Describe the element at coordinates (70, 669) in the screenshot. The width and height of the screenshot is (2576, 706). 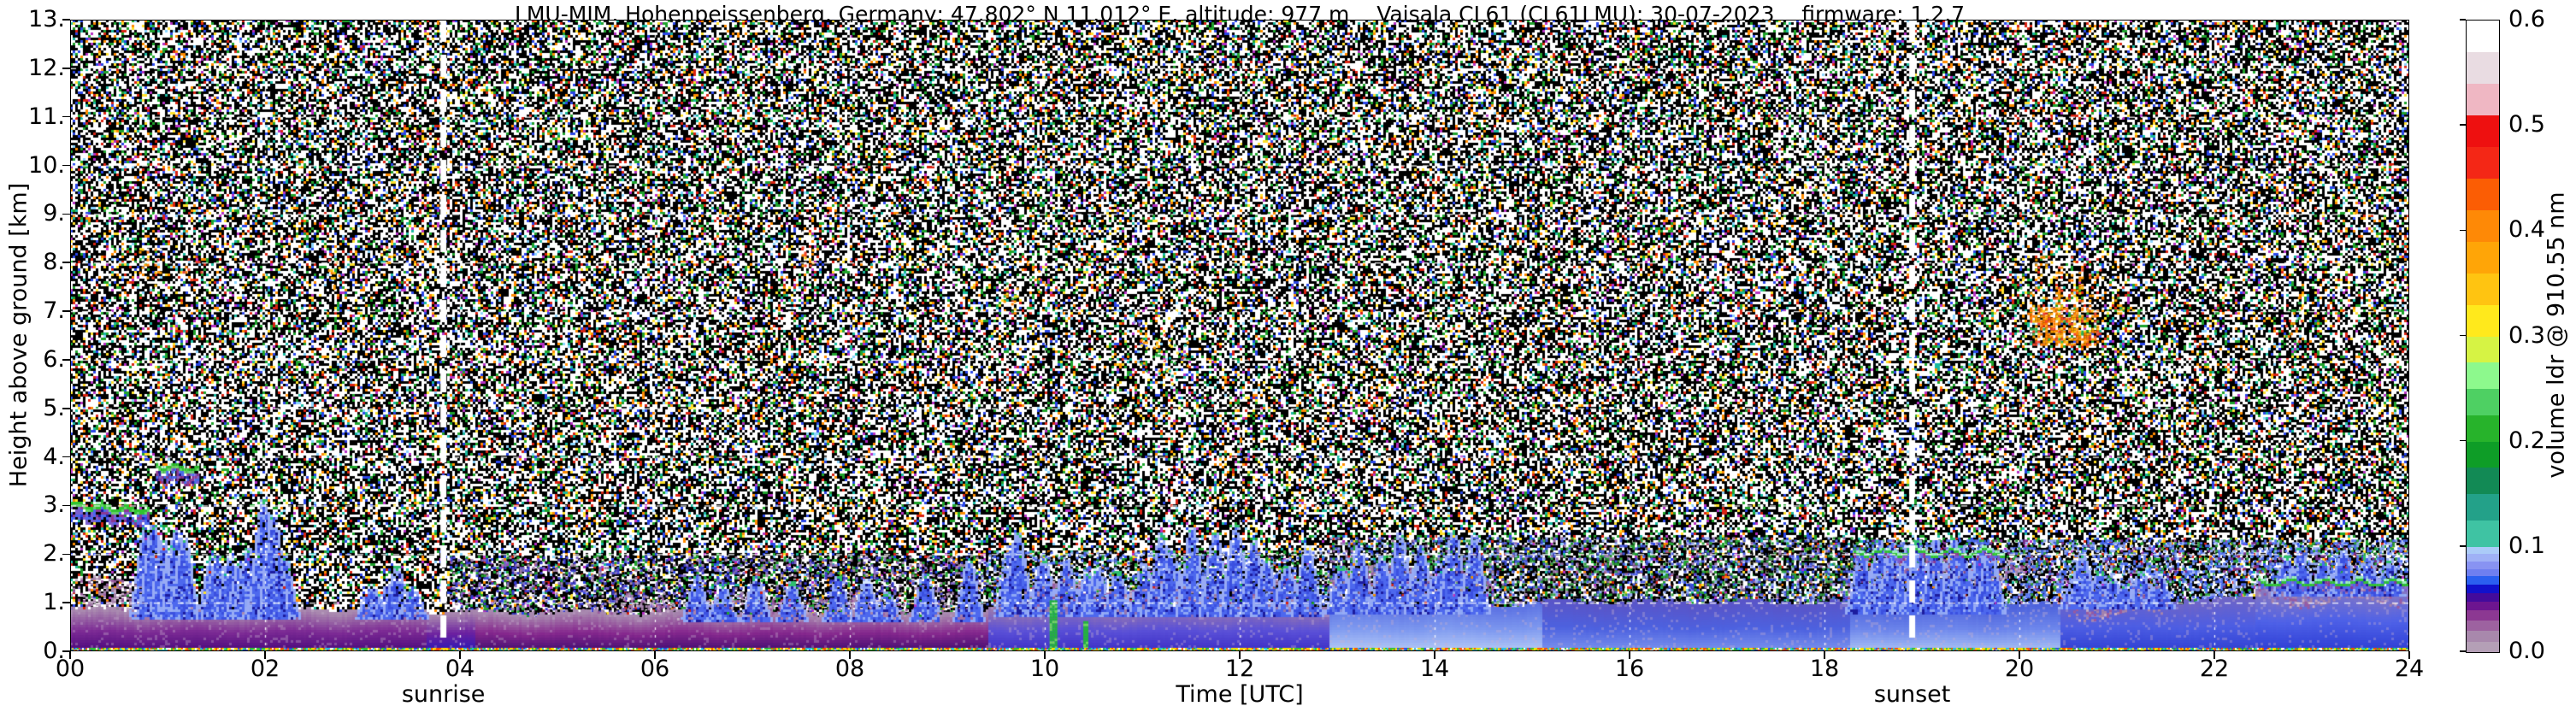
I see `x-tick-label: 00` at that location.